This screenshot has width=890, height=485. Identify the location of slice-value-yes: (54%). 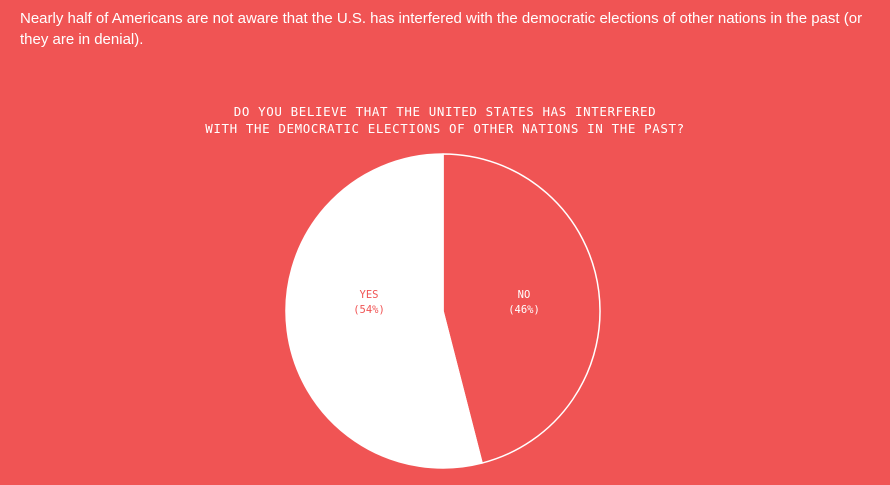
(369, 310).